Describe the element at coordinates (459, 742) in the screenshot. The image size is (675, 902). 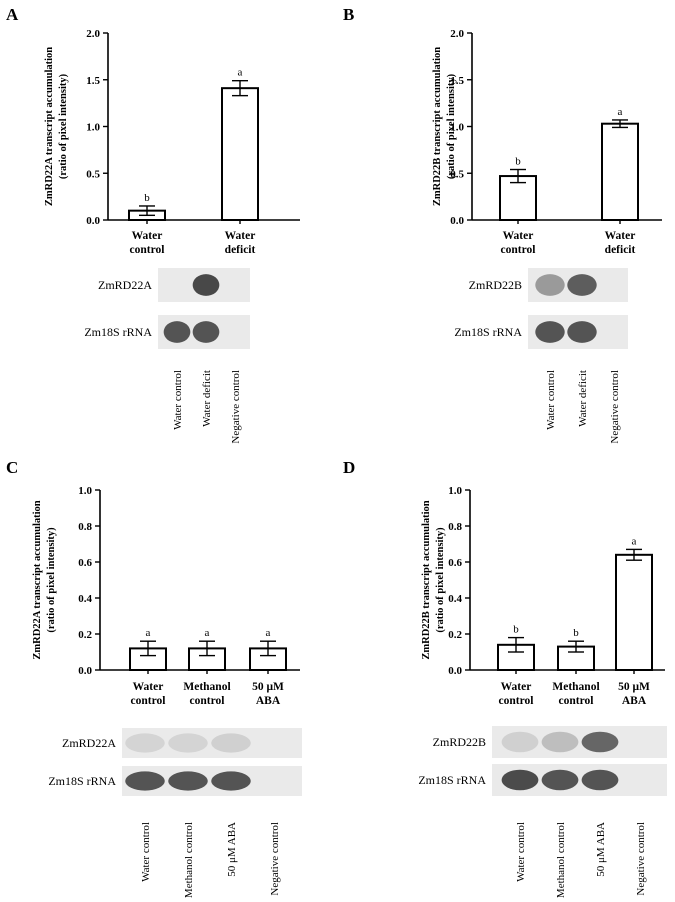
I see `blot-row-label: ZmRD22B` at that location.